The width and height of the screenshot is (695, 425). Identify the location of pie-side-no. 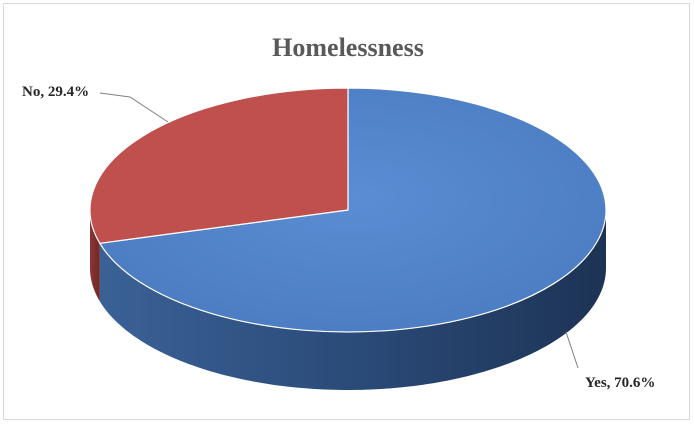
(95, 256).